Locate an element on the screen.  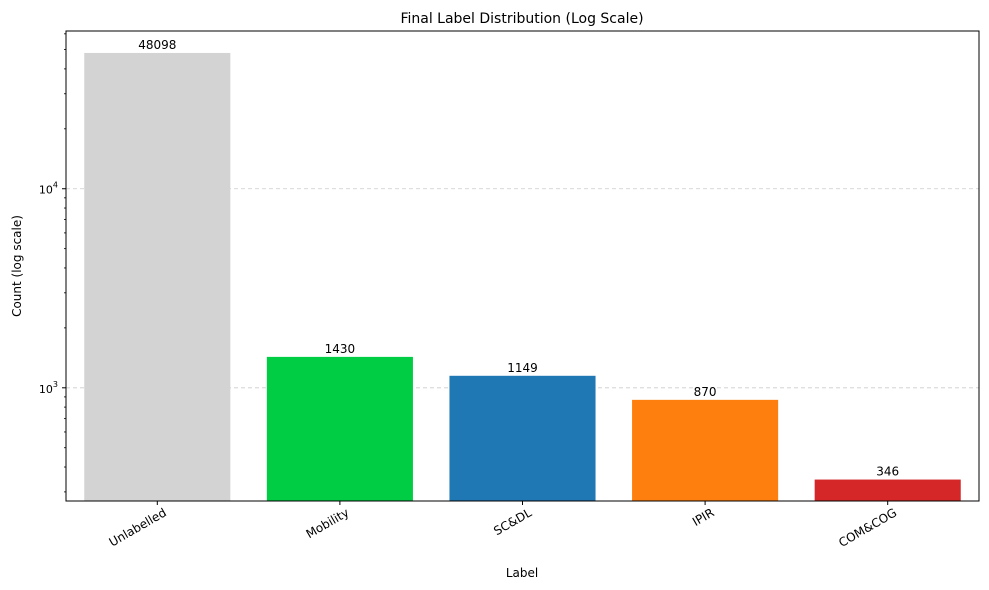
x-tick-label: Unlabelled is located at coordinates (138, 527).